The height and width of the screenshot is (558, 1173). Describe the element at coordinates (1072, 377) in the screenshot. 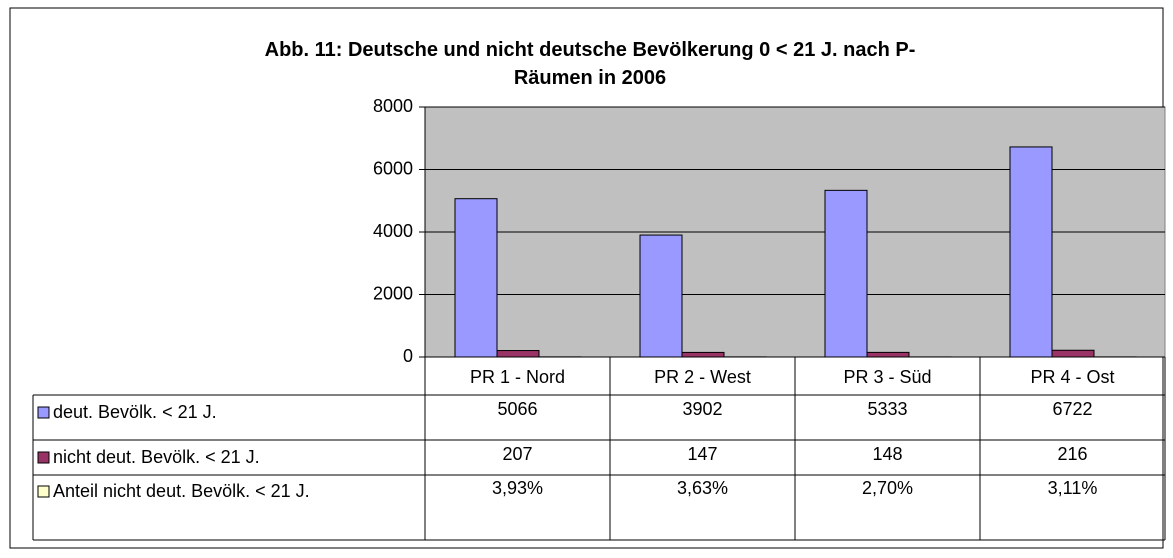

I see `x-tick-label: PR 4 - Ost` at that location.